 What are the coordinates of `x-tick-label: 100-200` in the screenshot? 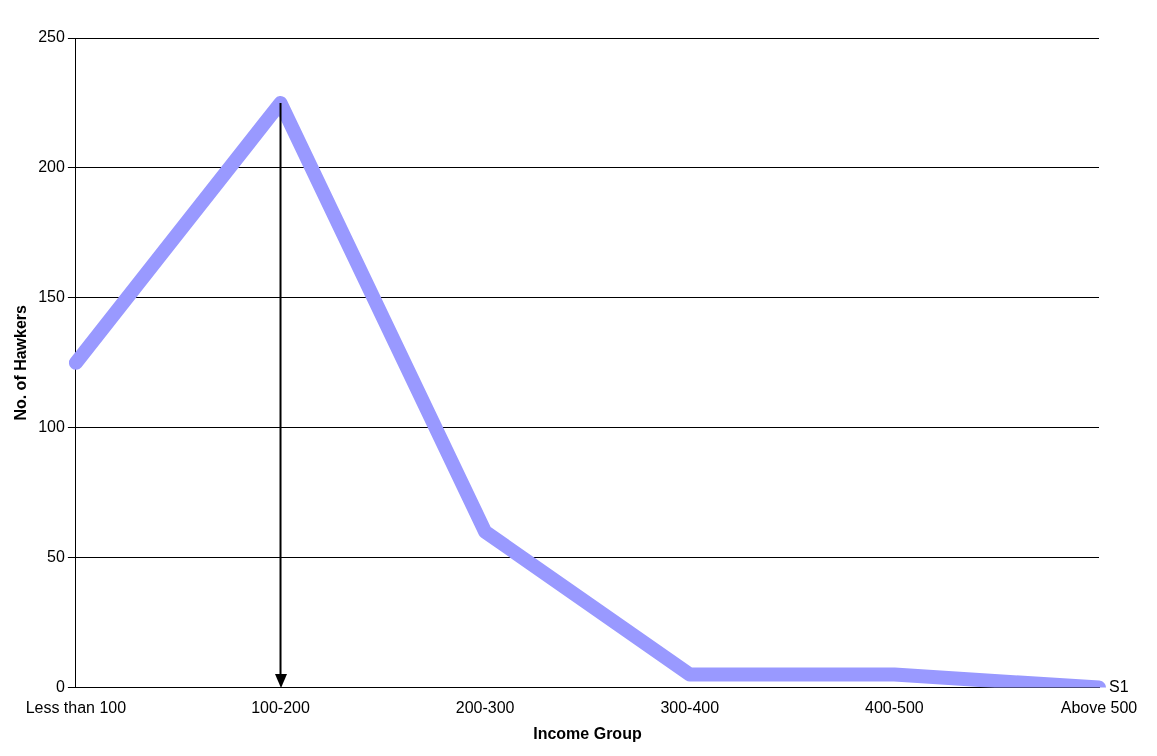 It's located at (280, 707).